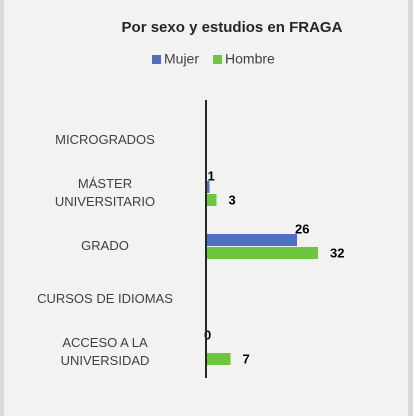 Image resolution: width=413 pixels, height=416 pixels. What do you see at coordinates (250, 59) in the screenshot?
I see `legend-label: Hombre` at bounding box center [250, 59].